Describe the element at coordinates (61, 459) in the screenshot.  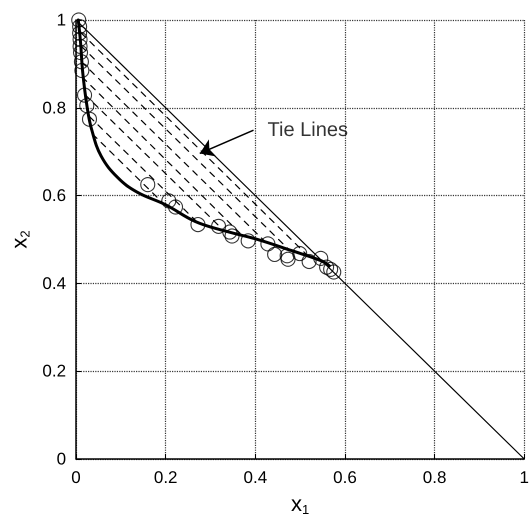
I see `y-tick-label: 0` at that location.